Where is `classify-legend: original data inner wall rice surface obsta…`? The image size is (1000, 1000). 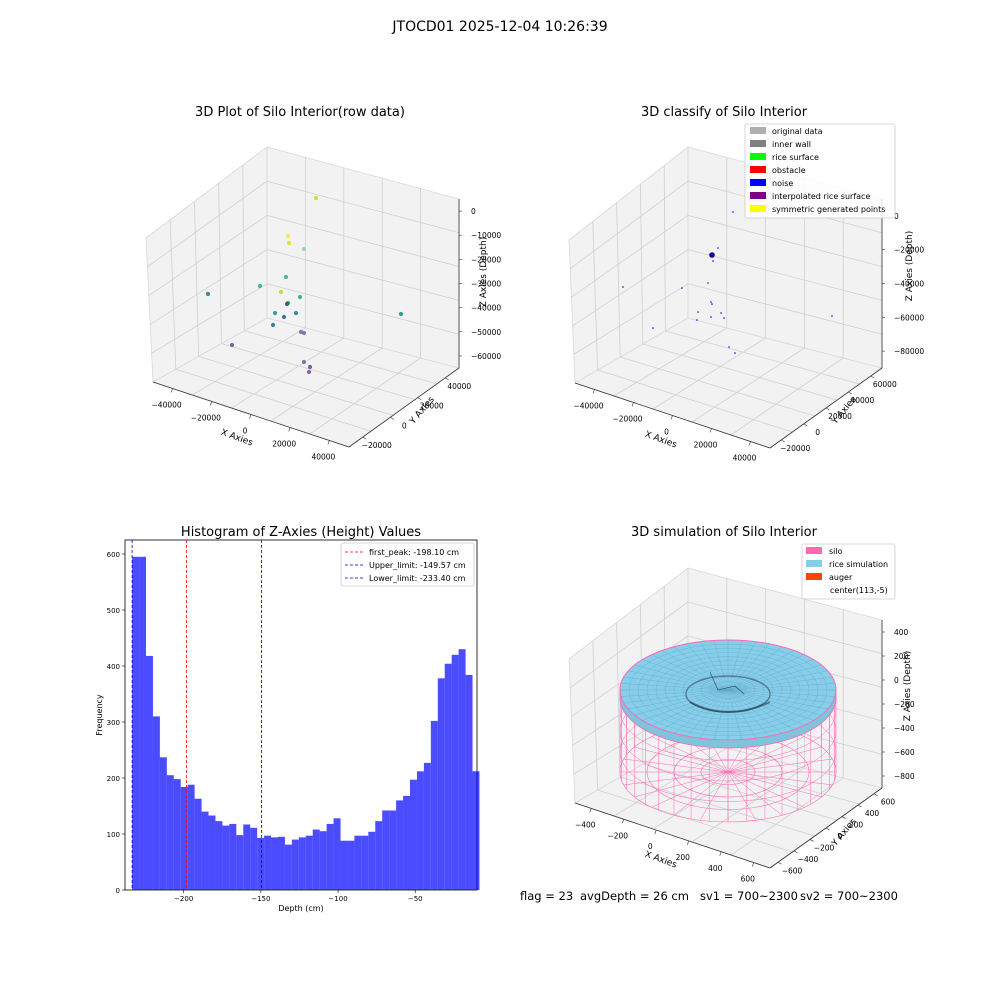
classify-legend: original data inner wall rice surface obsta… is located at coordinates (820, 171).